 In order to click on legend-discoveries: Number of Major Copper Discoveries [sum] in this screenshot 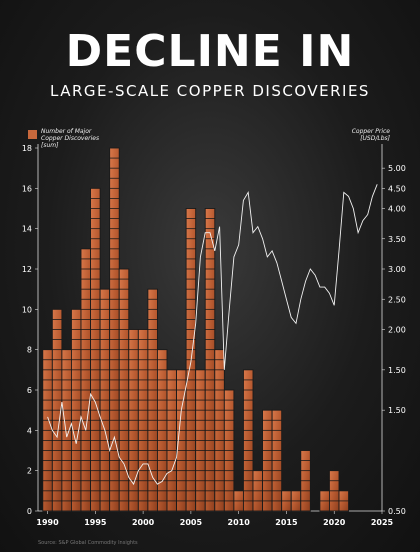, I will do `click(63, 138)`.